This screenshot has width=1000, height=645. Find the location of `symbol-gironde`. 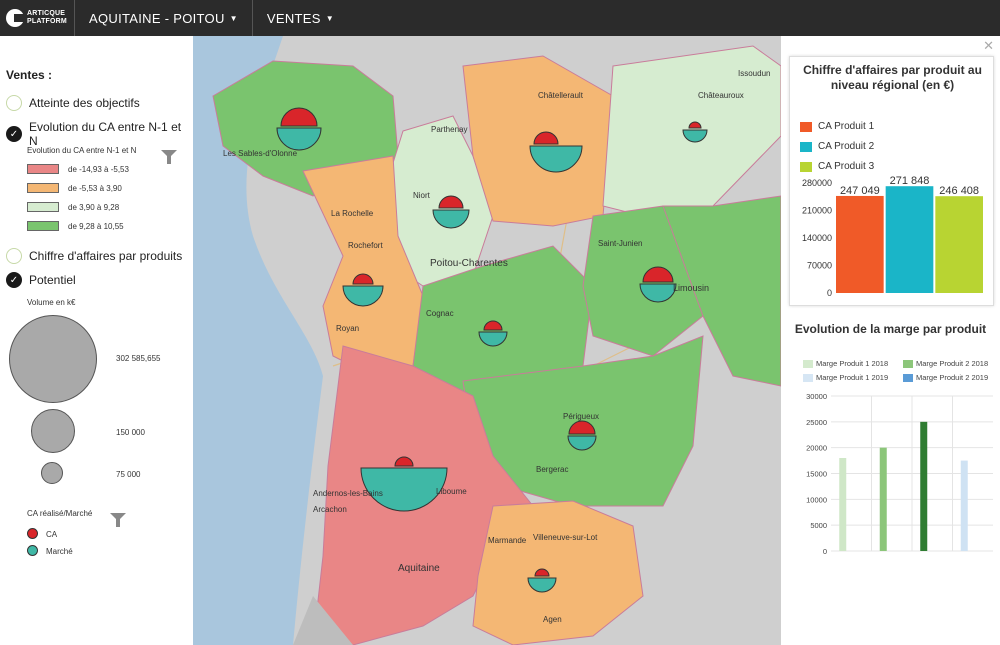

symbol-gironde is located at coordinates (404, 484).